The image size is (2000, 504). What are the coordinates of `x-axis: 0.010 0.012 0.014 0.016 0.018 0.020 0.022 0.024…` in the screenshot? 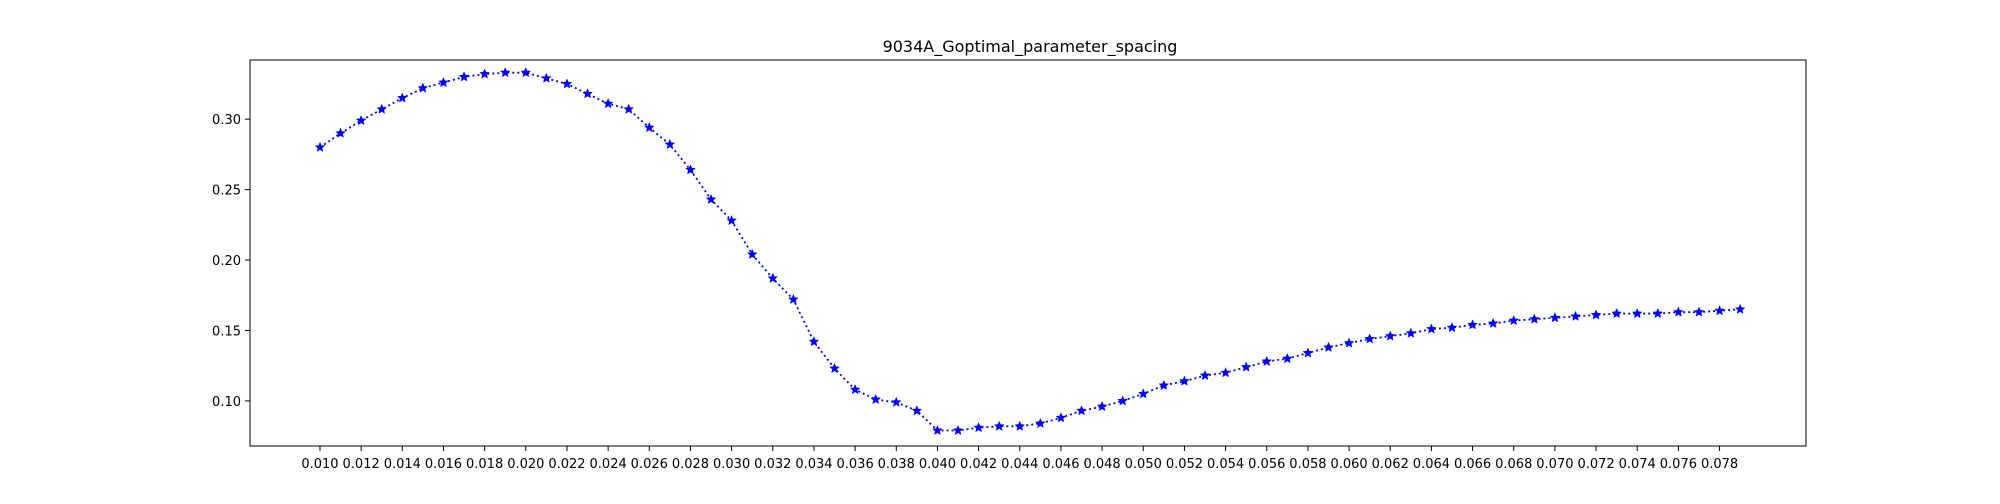 It's located at (1019, 459).